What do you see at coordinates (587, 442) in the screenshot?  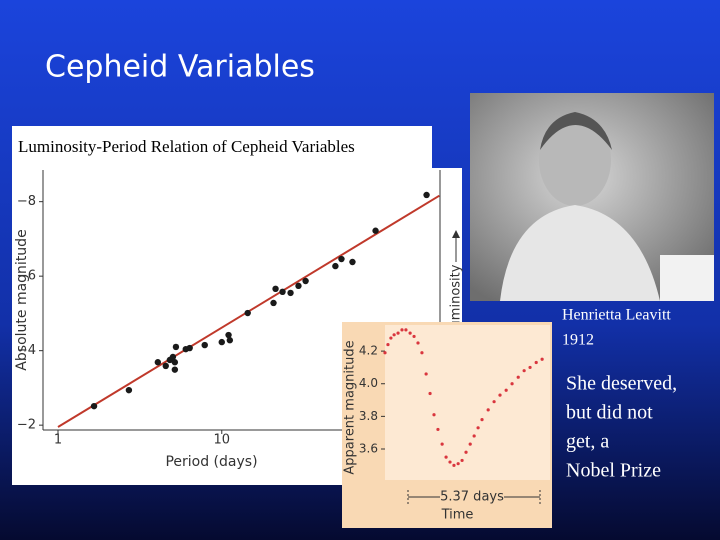 I see `note-line: get, a` at bounding box center [587, 442].